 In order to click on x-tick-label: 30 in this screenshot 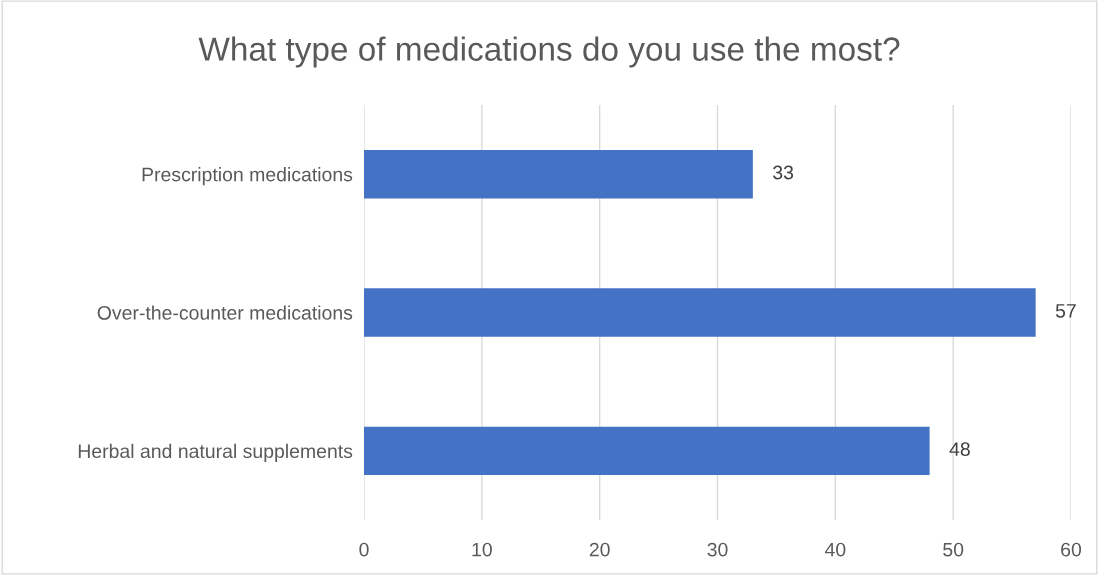, I will do `click(717, 549)`.